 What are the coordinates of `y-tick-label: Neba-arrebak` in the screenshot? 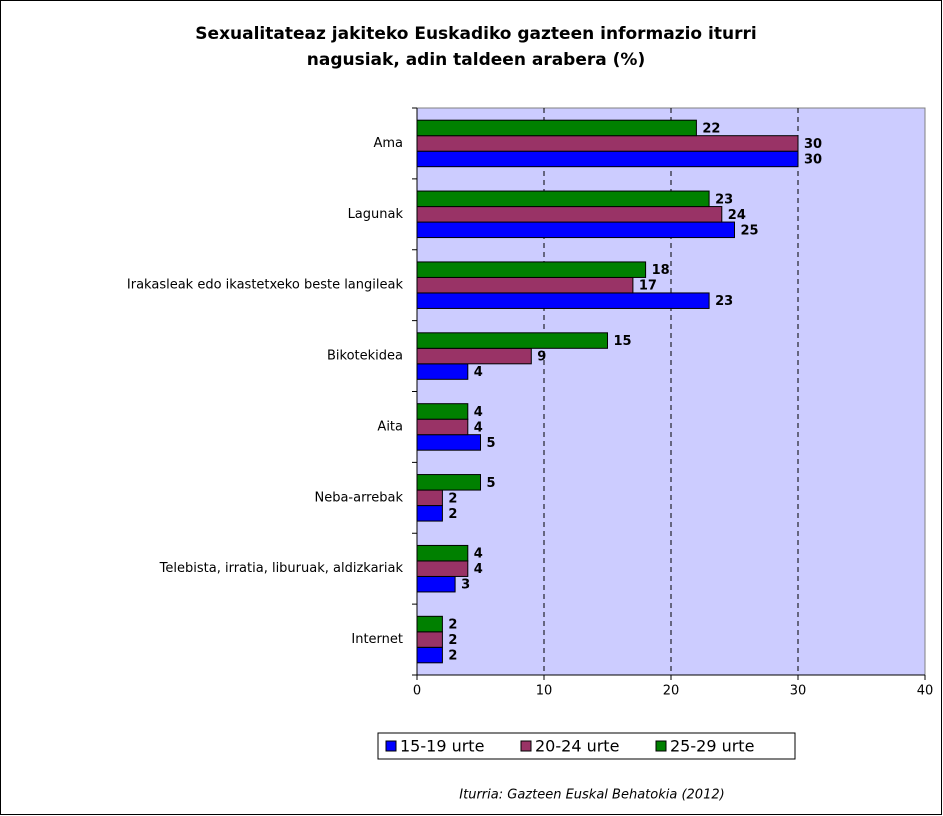 It's located at (358, 497).